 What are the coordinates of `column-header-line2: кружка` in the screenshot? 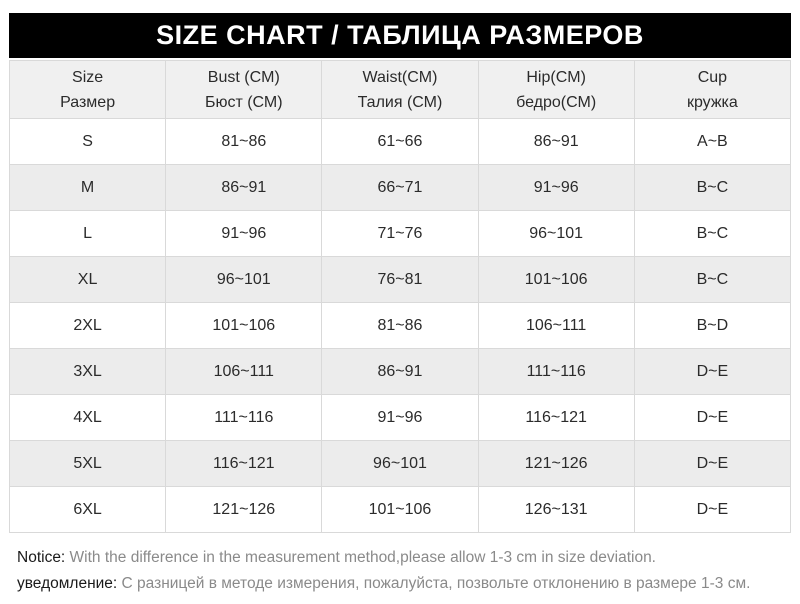 It's located at (712, 102).